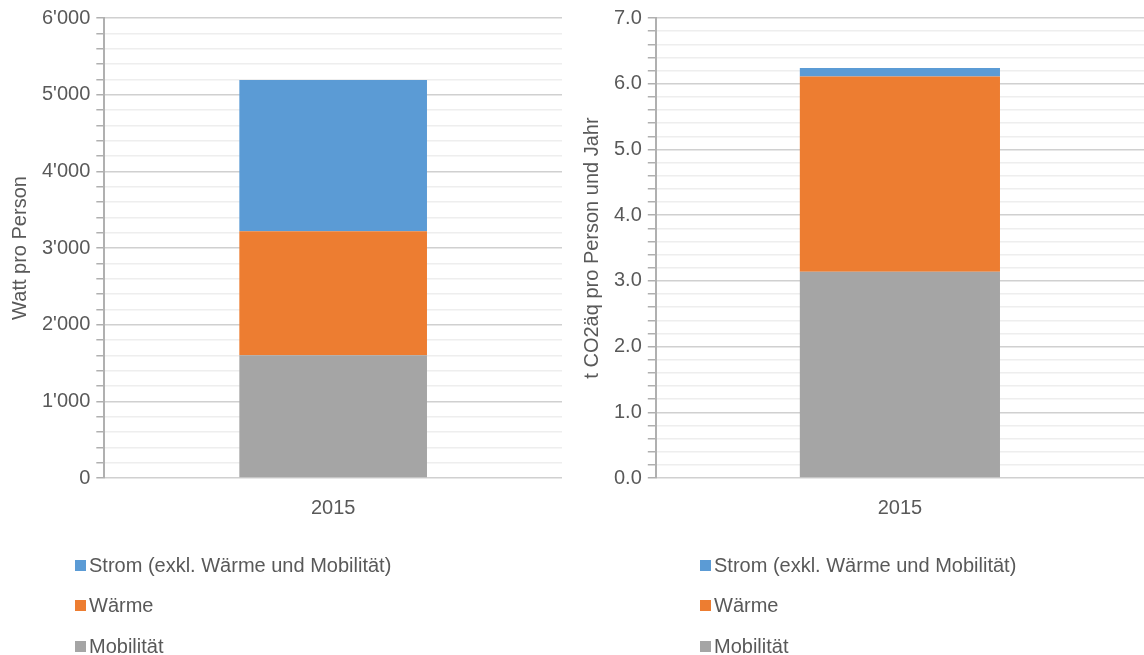 Image resolution: width=1144 pixels, height=655 pixels. What do you see at coordinates (627, 476) in the screenshot?
I see `y-tick-label: 0.0` at bounding box center [627, 476].